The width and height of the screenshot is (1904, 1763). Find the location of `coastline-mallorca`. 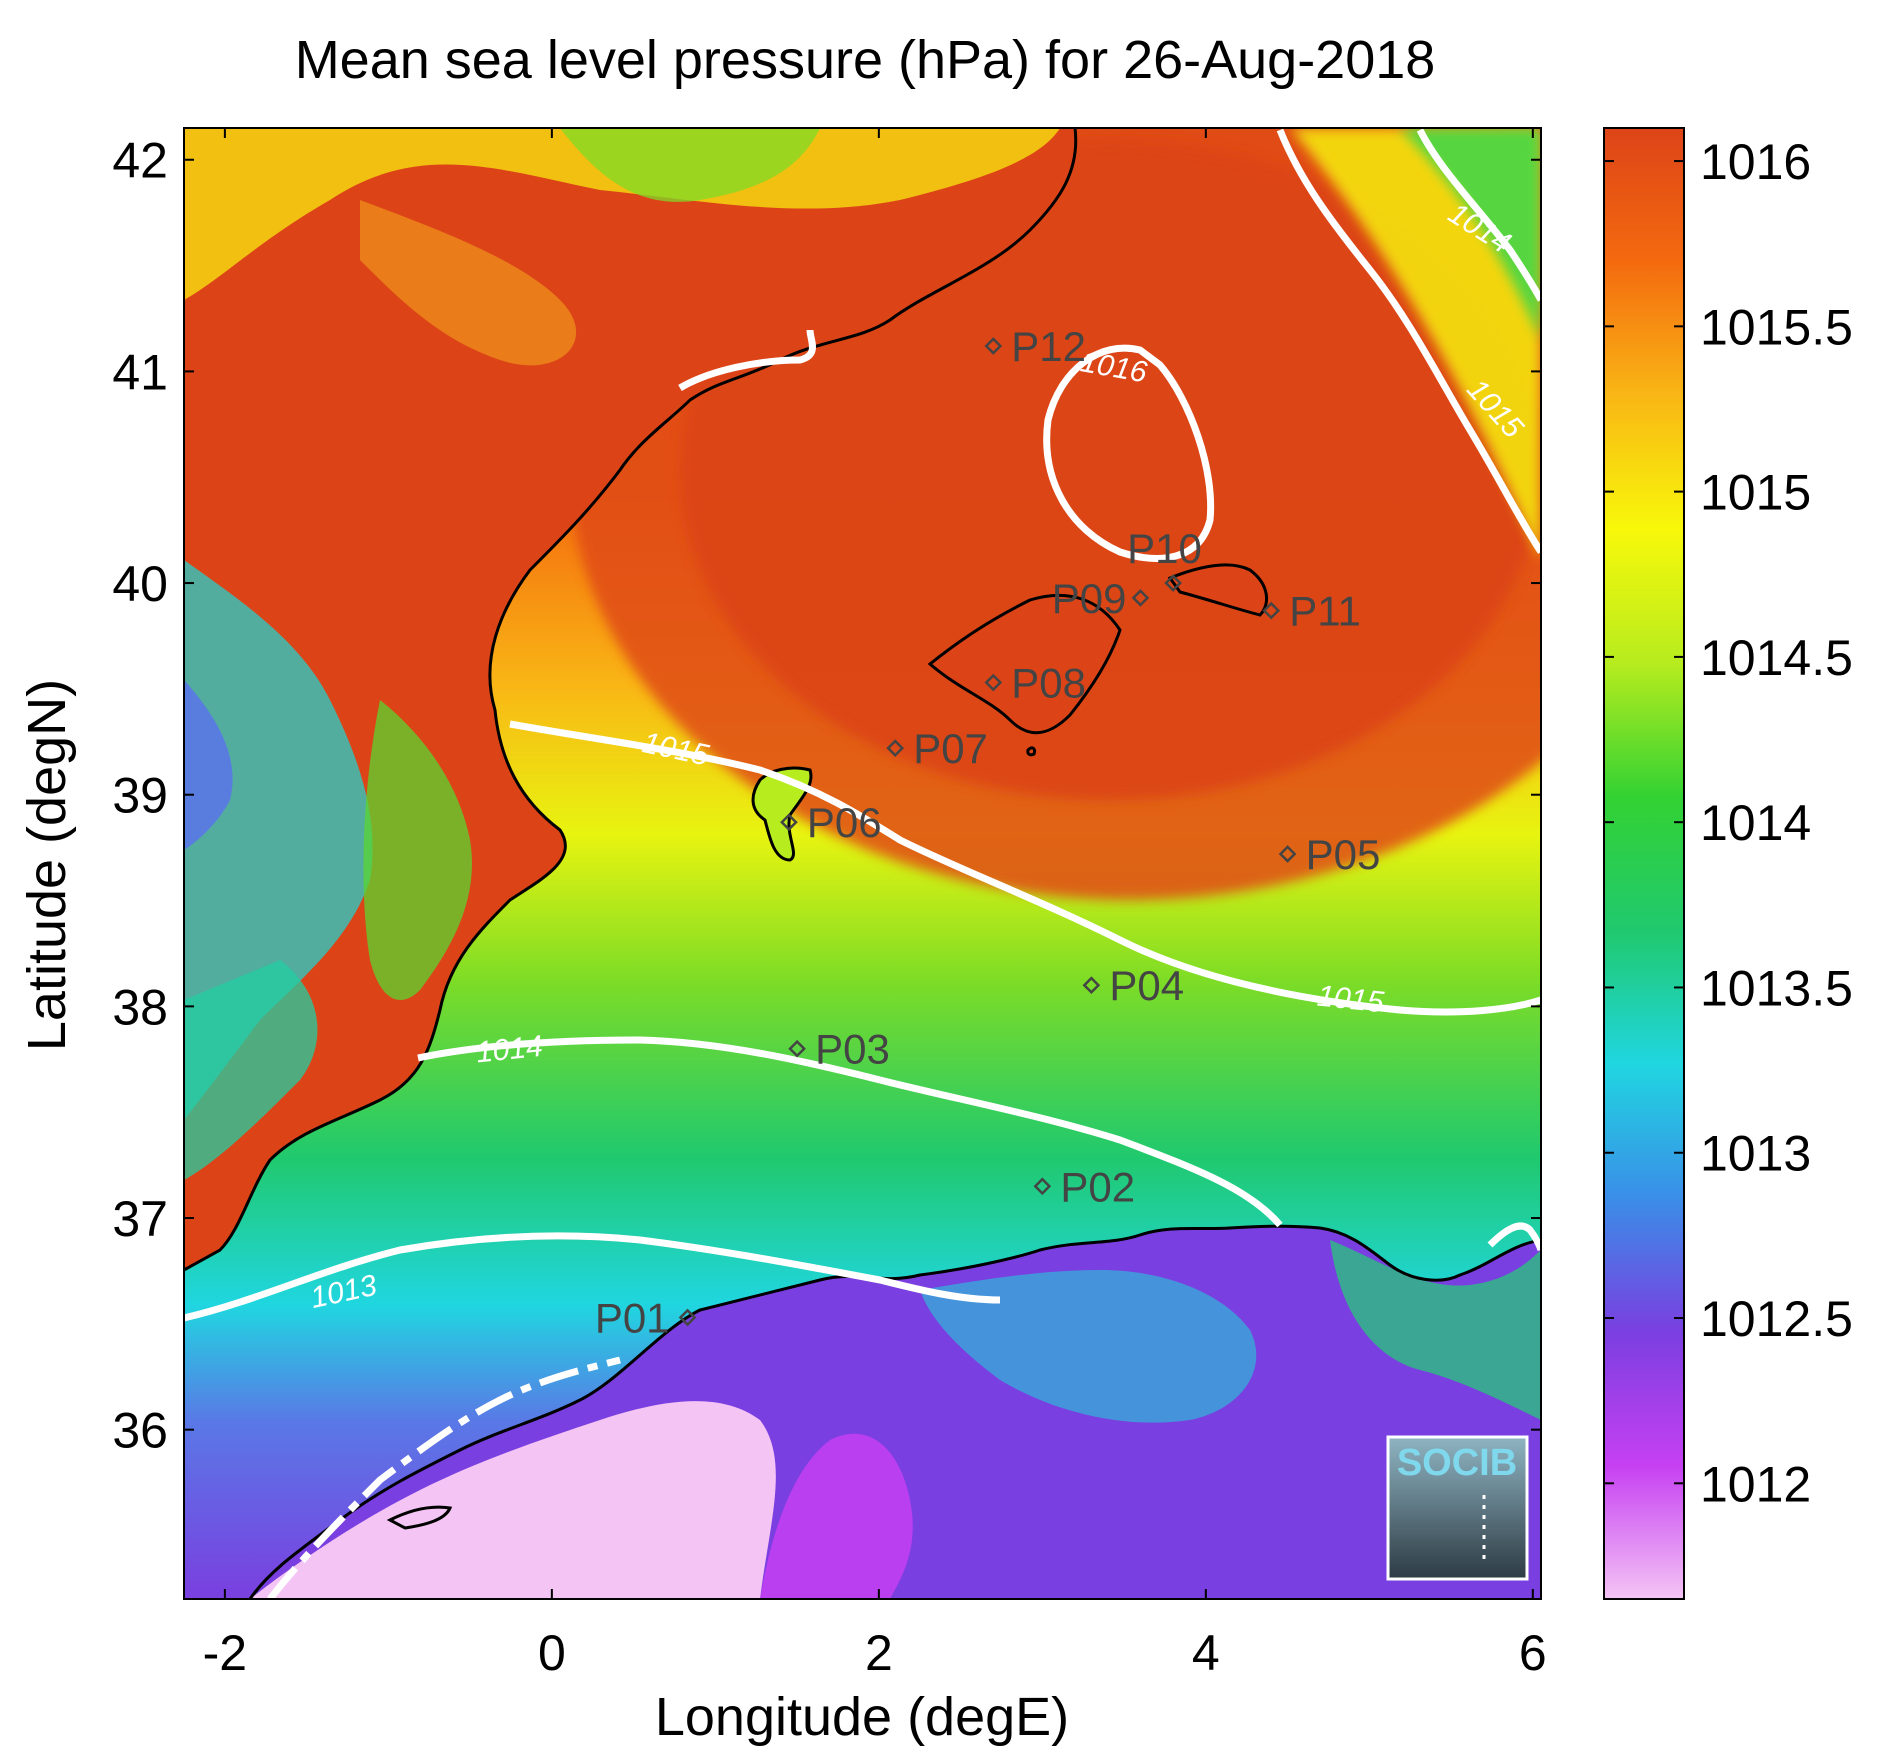

coastline-mallorca is located at coordinates (1024, 664).